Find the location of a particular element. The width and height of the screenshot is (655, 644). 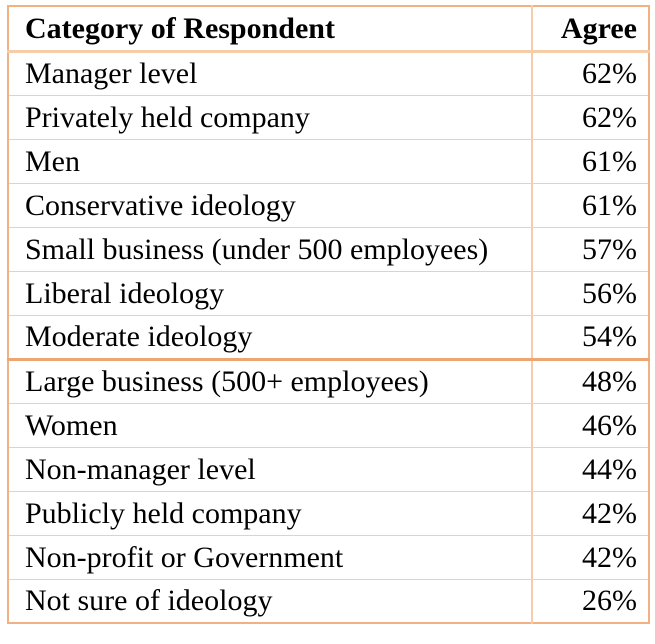

agree-value-cell: 44% is located at coordinates (590, 468).